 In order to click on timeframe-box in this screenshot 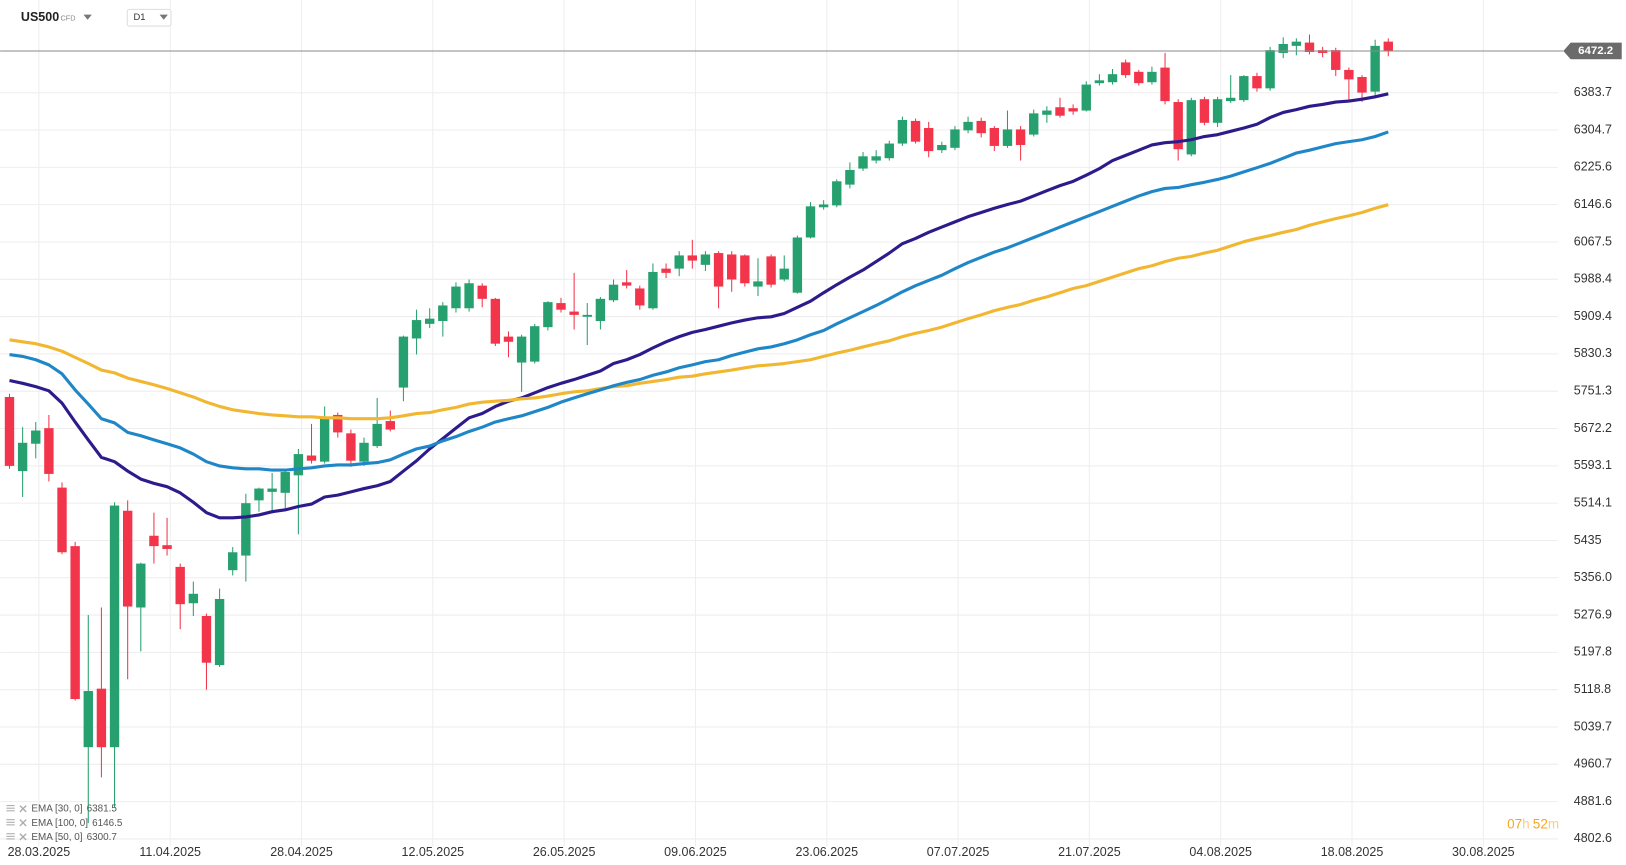, I will do `click(149, 17)`.